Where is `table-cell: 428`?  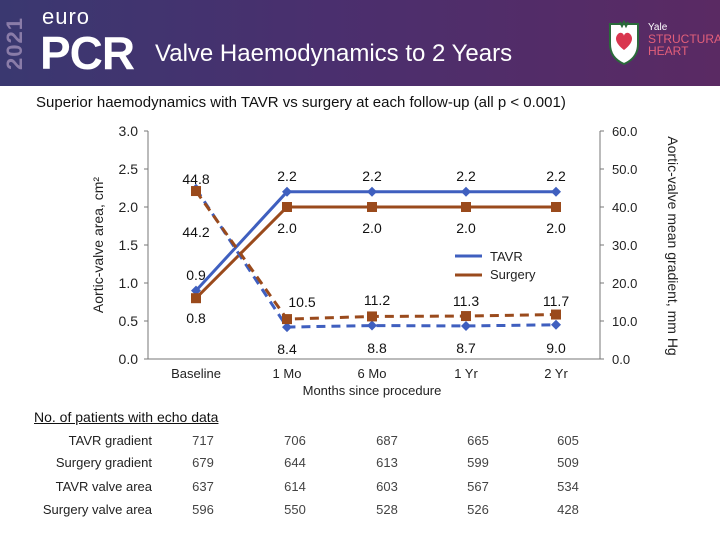
table-cell: 428 is located at coordinates (568, 509).